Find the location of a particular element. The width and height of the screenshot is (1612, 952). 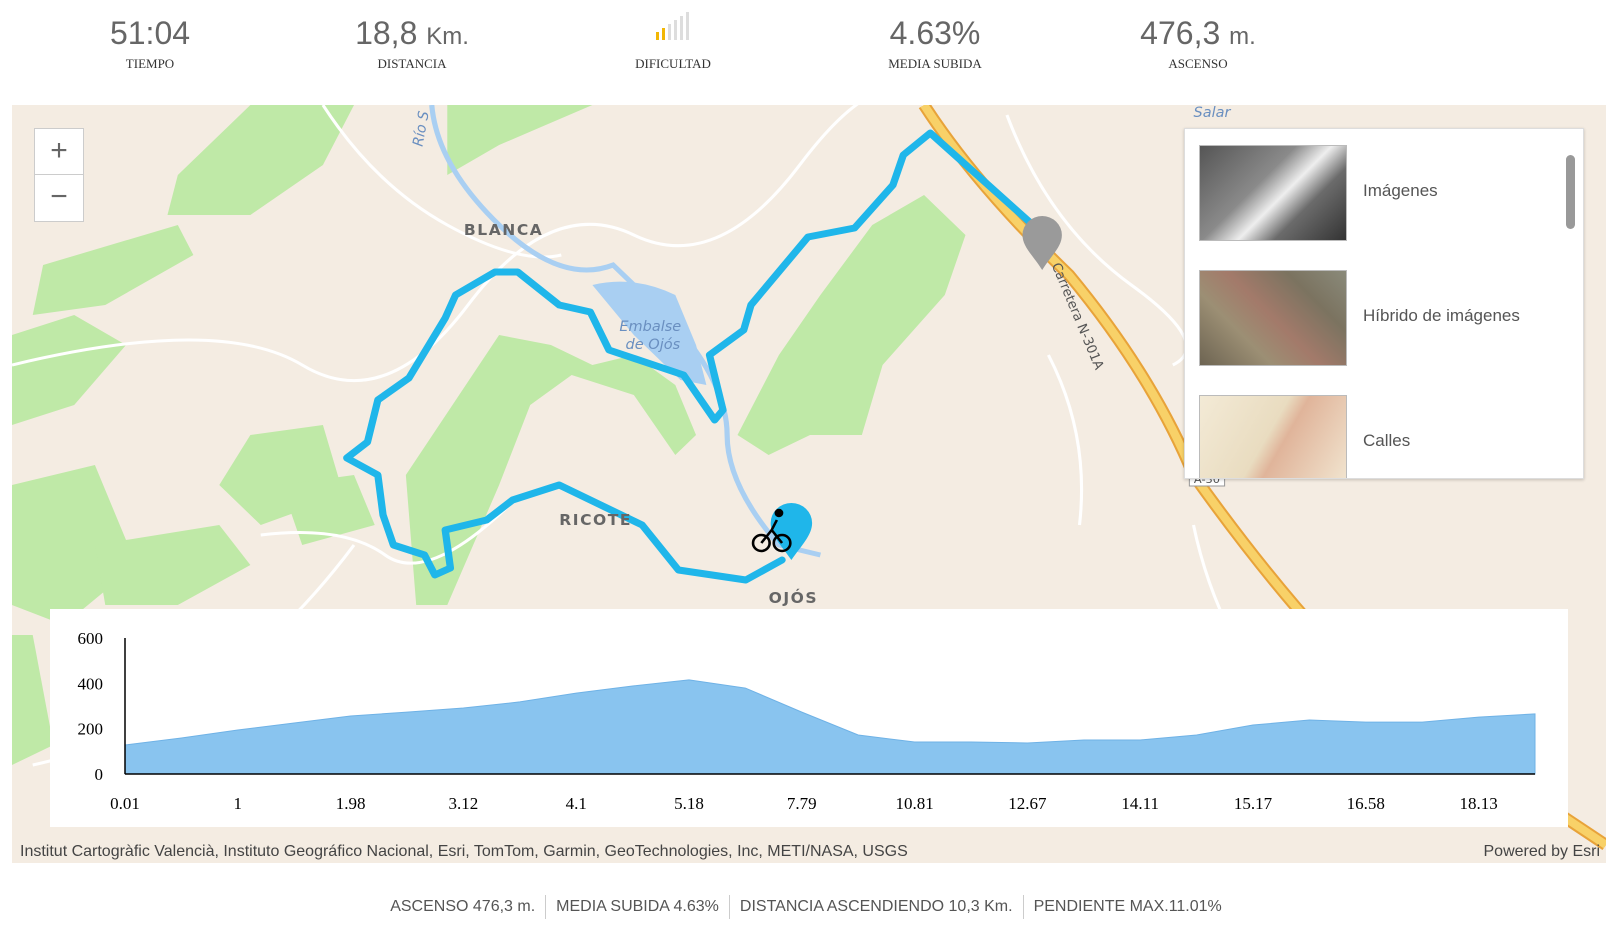

y-tick-label: 200 is located at coordinates (91, 729).